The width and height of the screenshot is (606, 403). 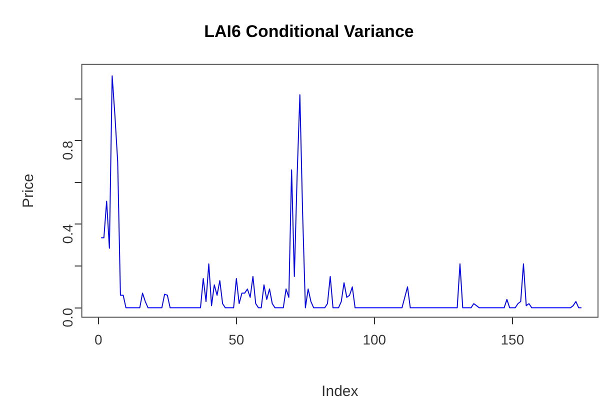 I want to click on x-tick-label: 0, so click(x=98, y=339).